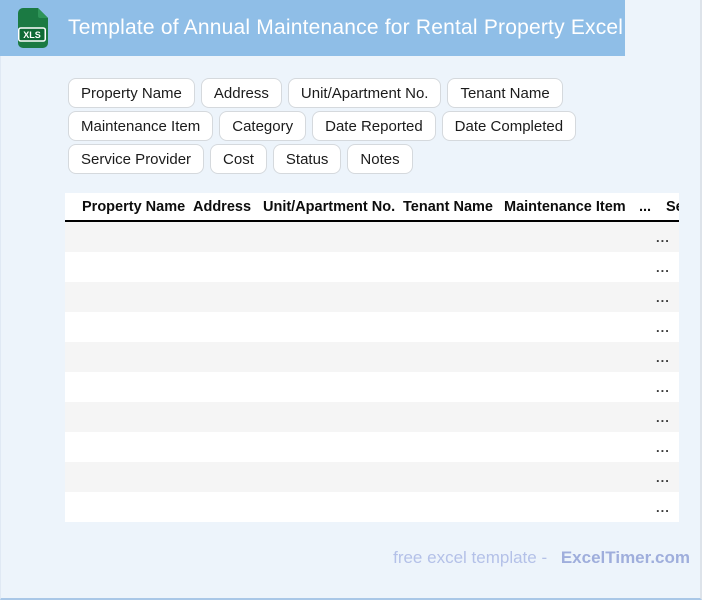  What do you see at coordinates (263, 126) in the screenshot?
I see `chip-category: Category` at bounding box center [263, 126].